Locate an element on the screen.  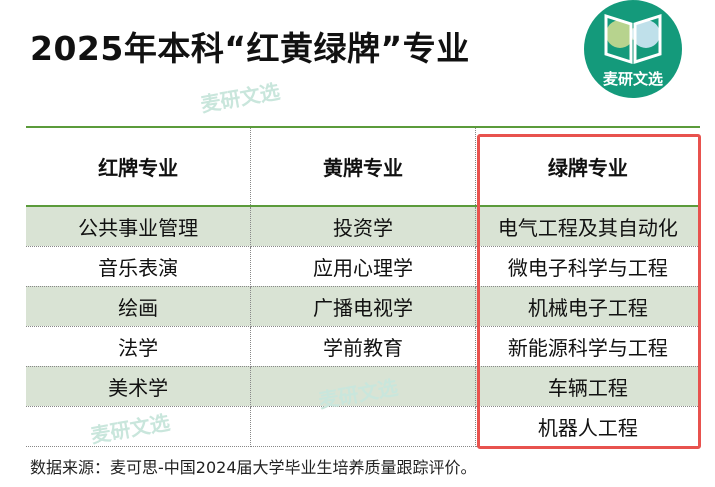
table-row: 公共事业管理 投资学 电气工程及其自动化 is located at coordinates (363, 226).